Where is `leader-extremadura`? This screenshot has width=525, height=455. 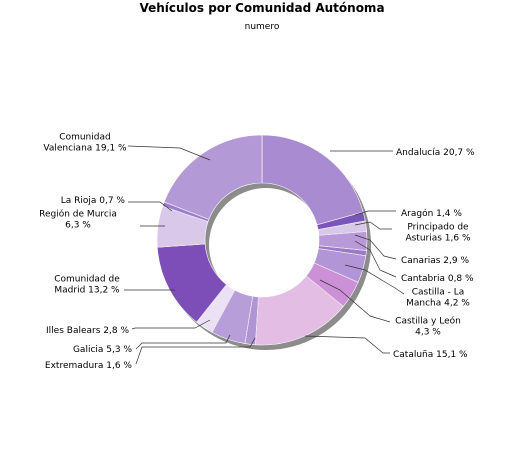 leader-extremadura is located at coordinates (195, 351).